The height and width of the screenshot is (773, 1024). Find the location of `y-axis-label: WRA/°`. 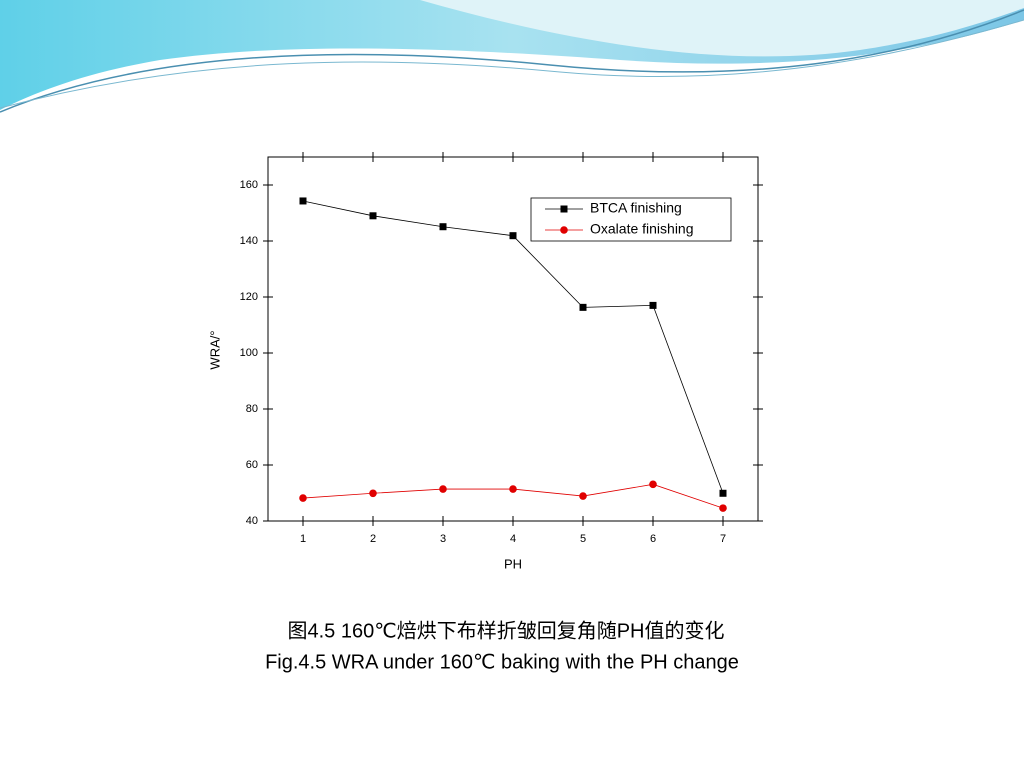

y-axis-label: WRA/° is located at coordinates (214, 349).